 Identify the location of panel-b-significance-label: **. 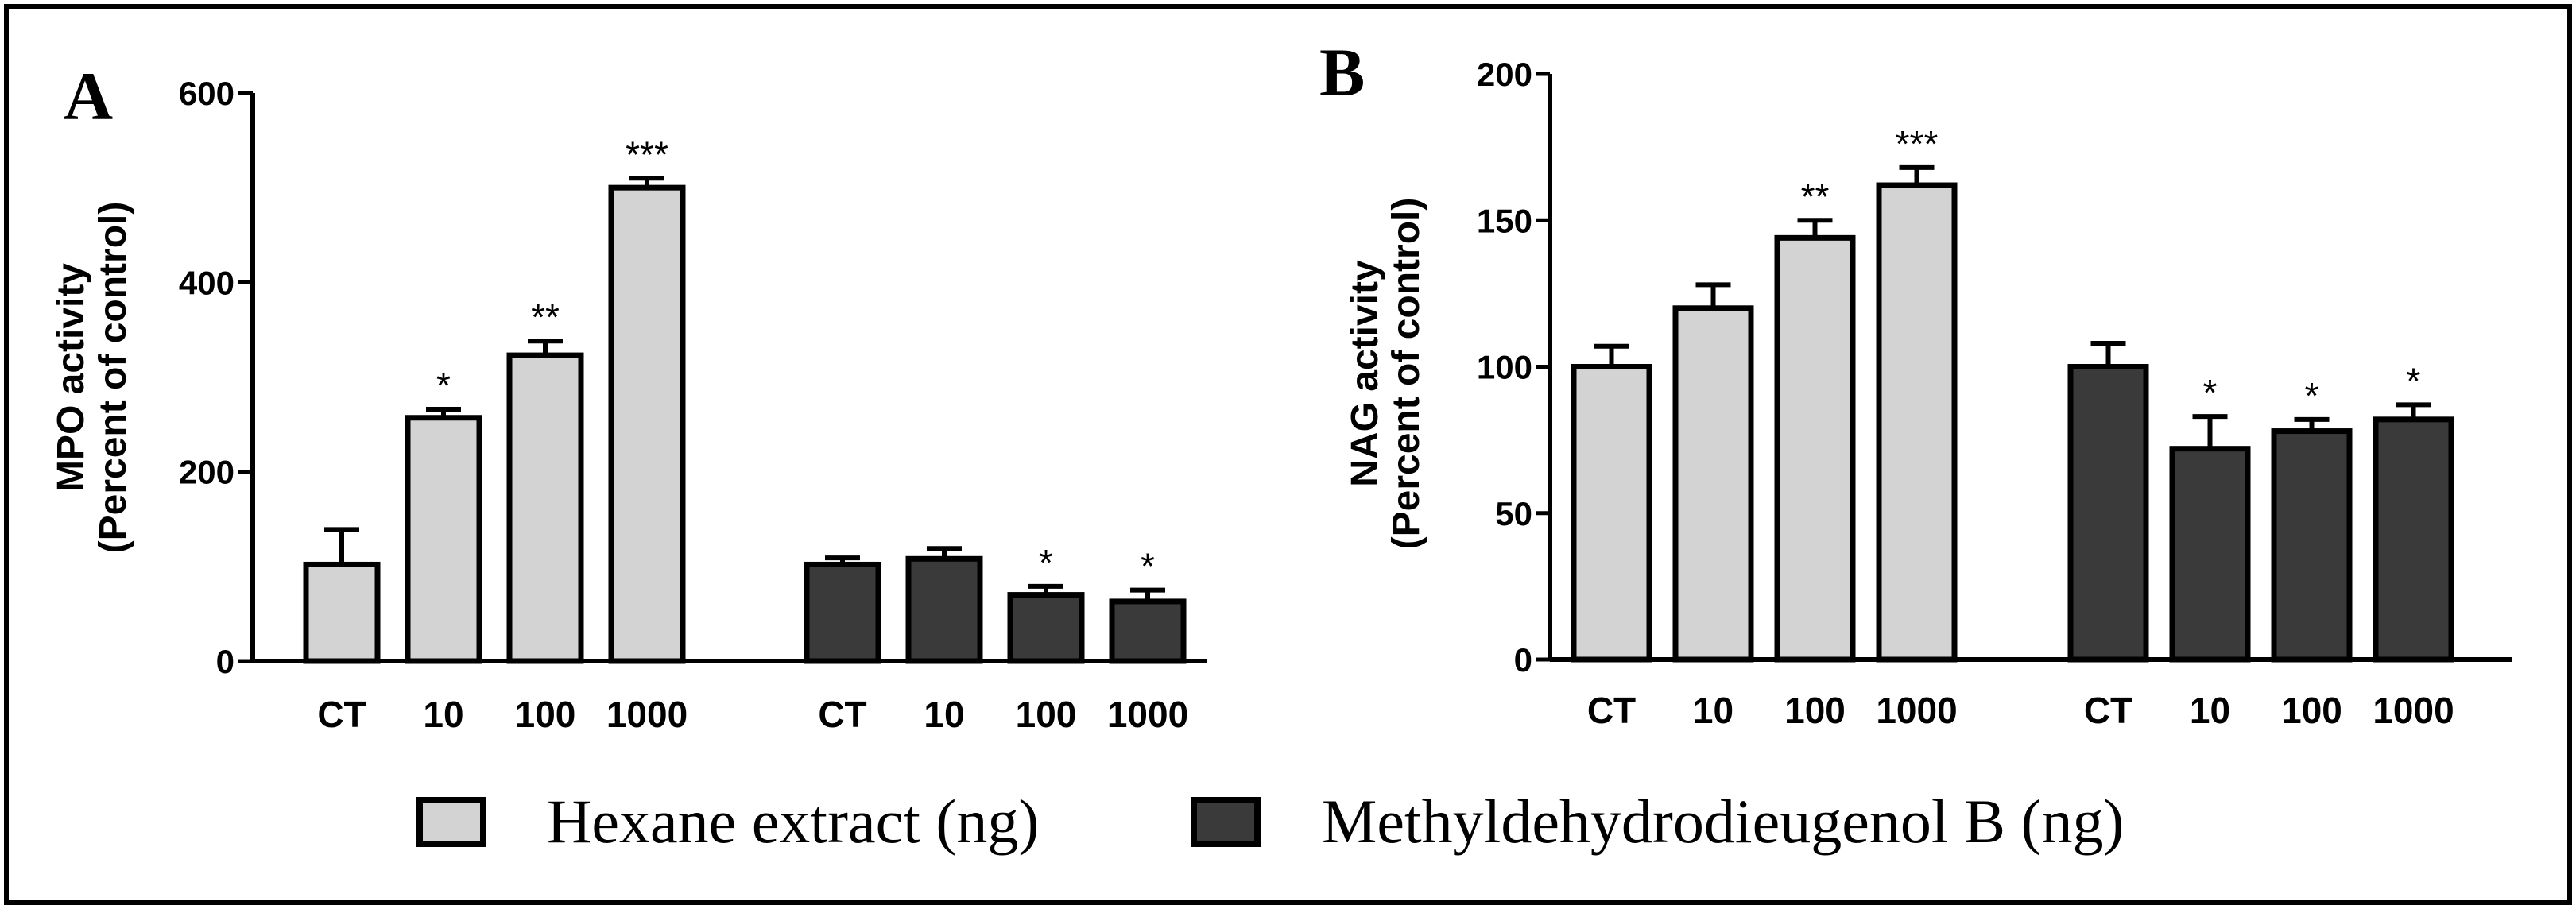
(1815, 197).